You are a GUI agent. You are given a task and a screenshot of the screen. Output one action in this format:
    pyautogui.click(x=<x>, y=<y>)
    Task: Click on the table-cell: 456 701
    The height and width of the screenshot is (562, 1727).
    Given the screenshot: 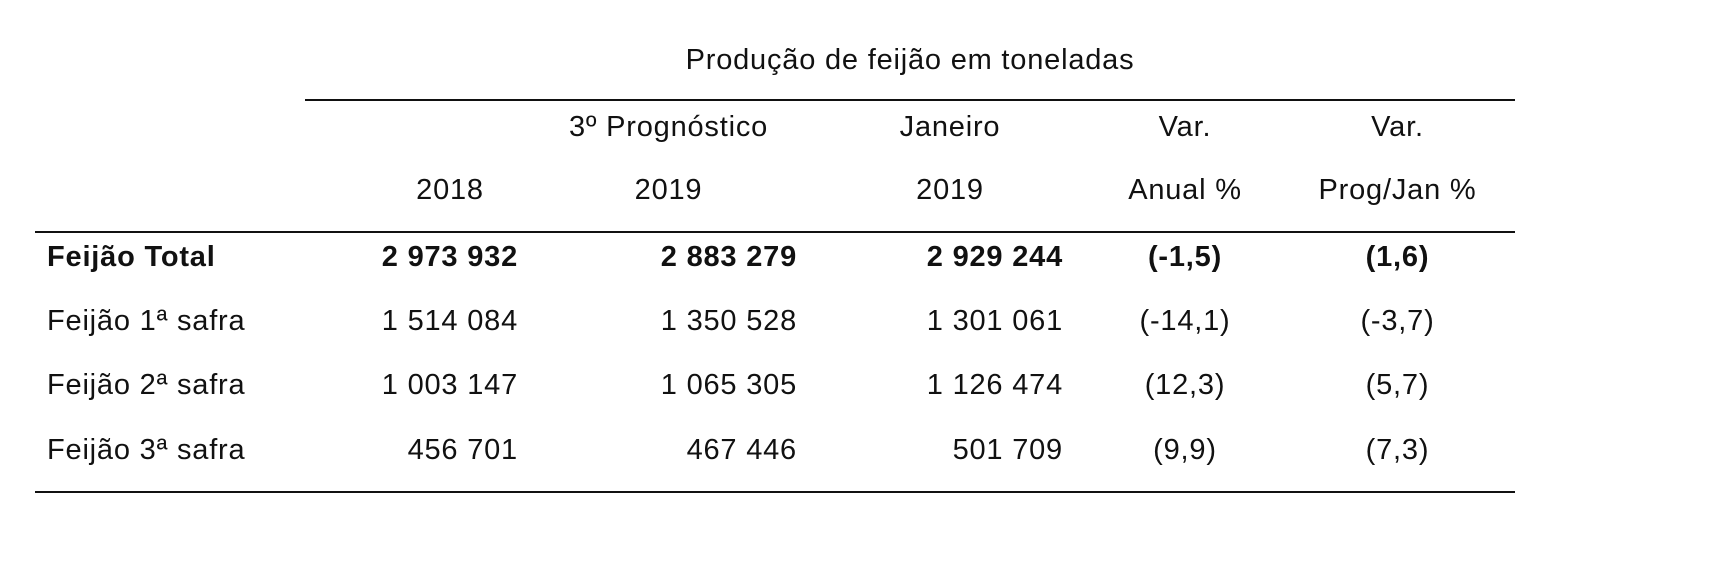 What is the action you would take?
    pyautogui.click(x=462, y=450)
    